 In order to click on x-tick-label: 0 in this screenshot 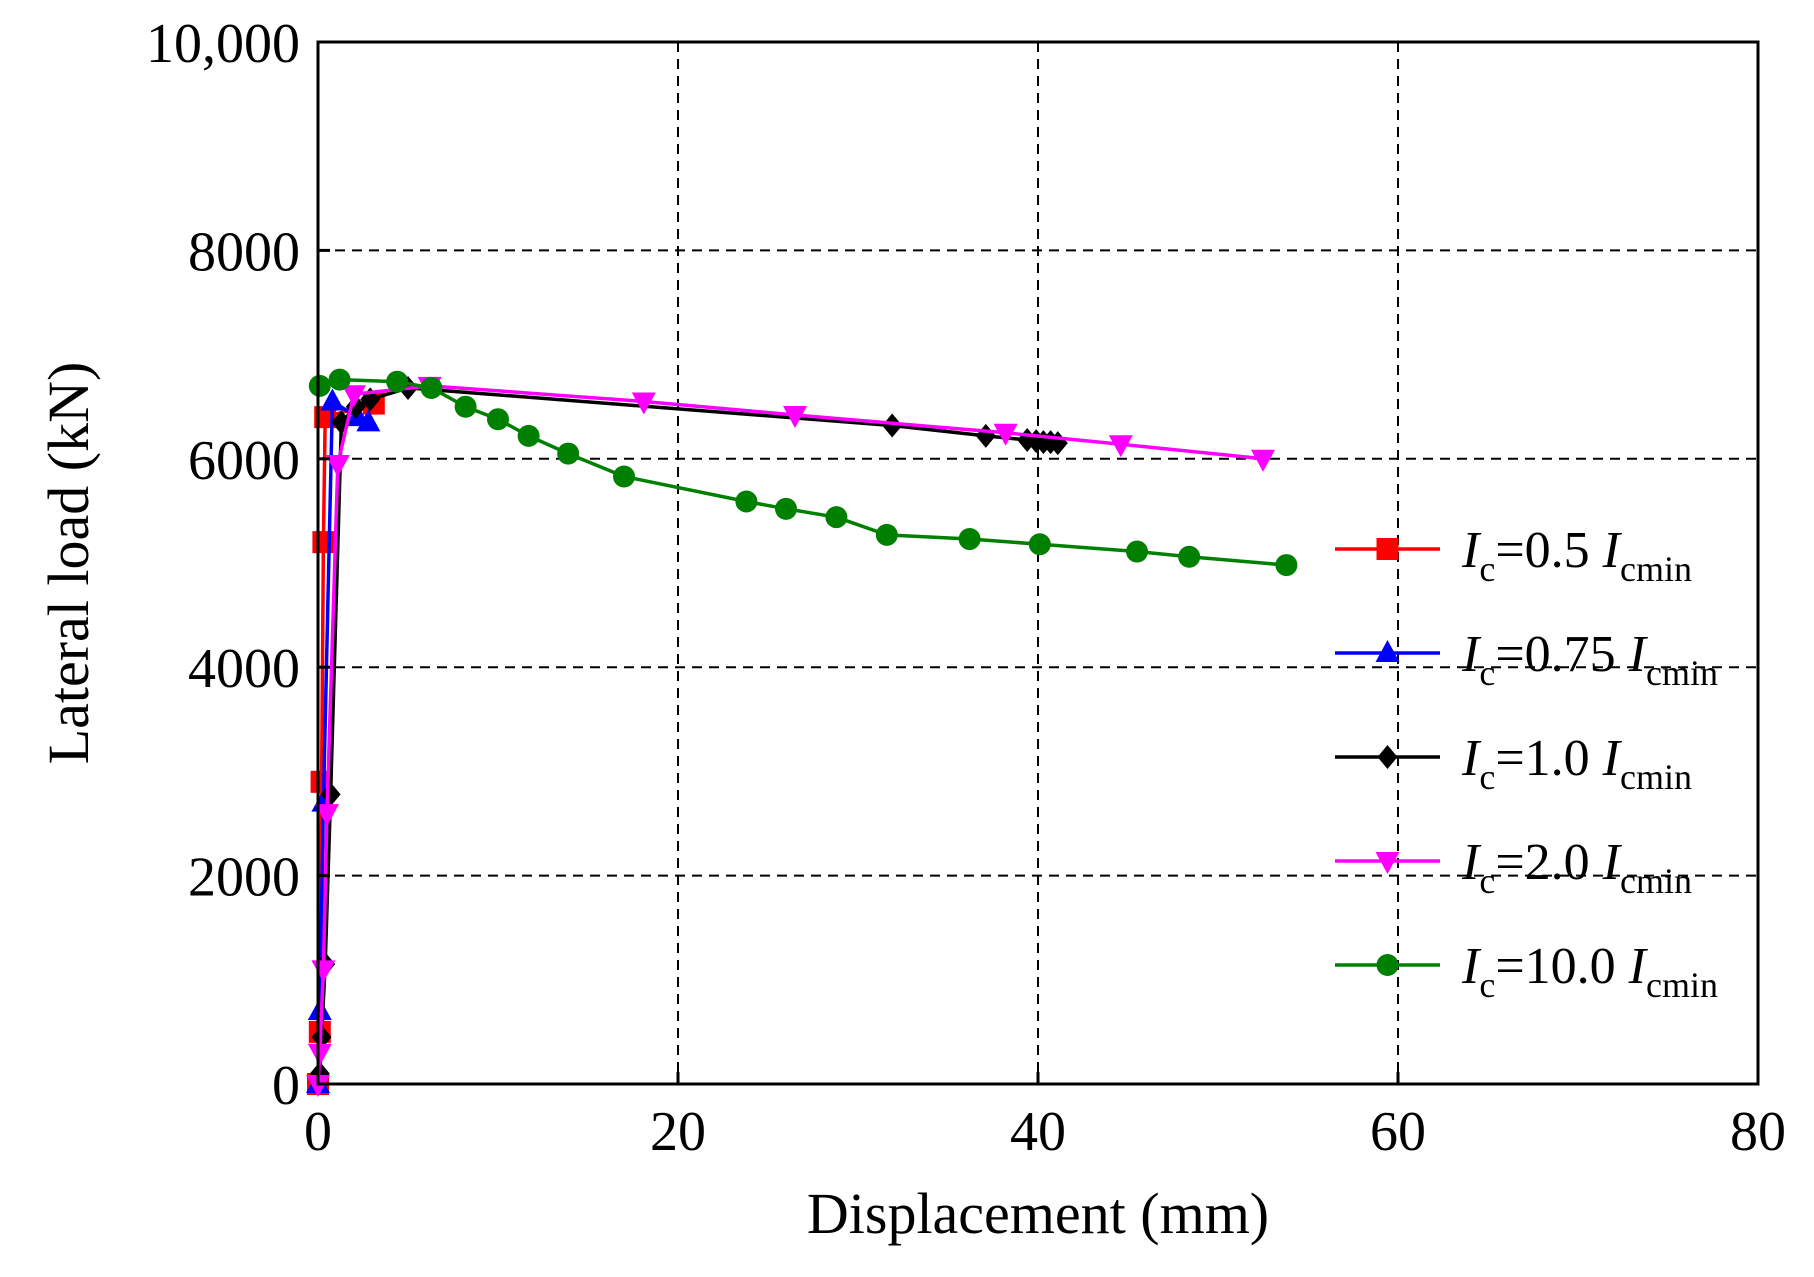, I will do `click(318, 1132)`.